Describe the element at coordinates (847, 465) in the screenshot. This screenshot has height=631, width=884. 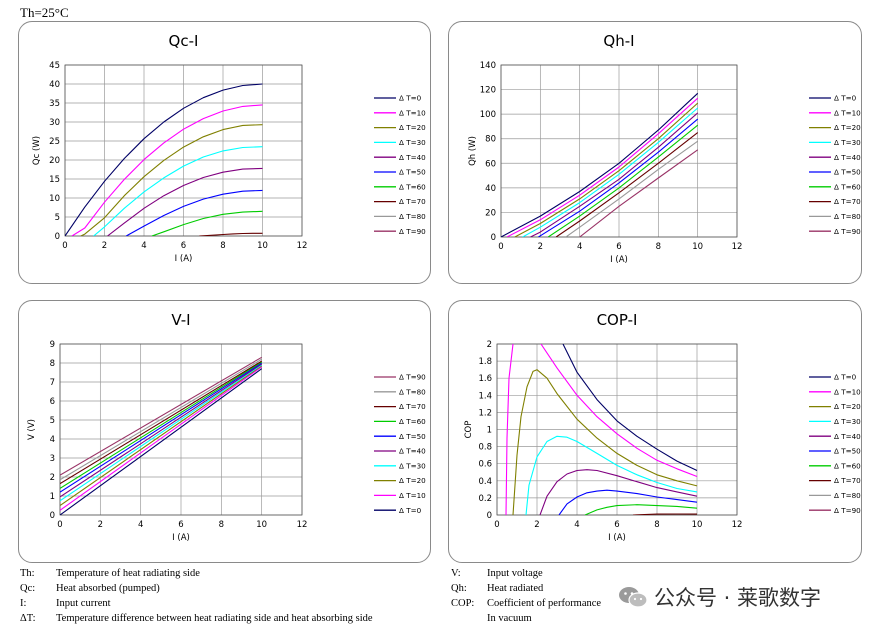
I see `legend-label: Δ T=60` at that location.